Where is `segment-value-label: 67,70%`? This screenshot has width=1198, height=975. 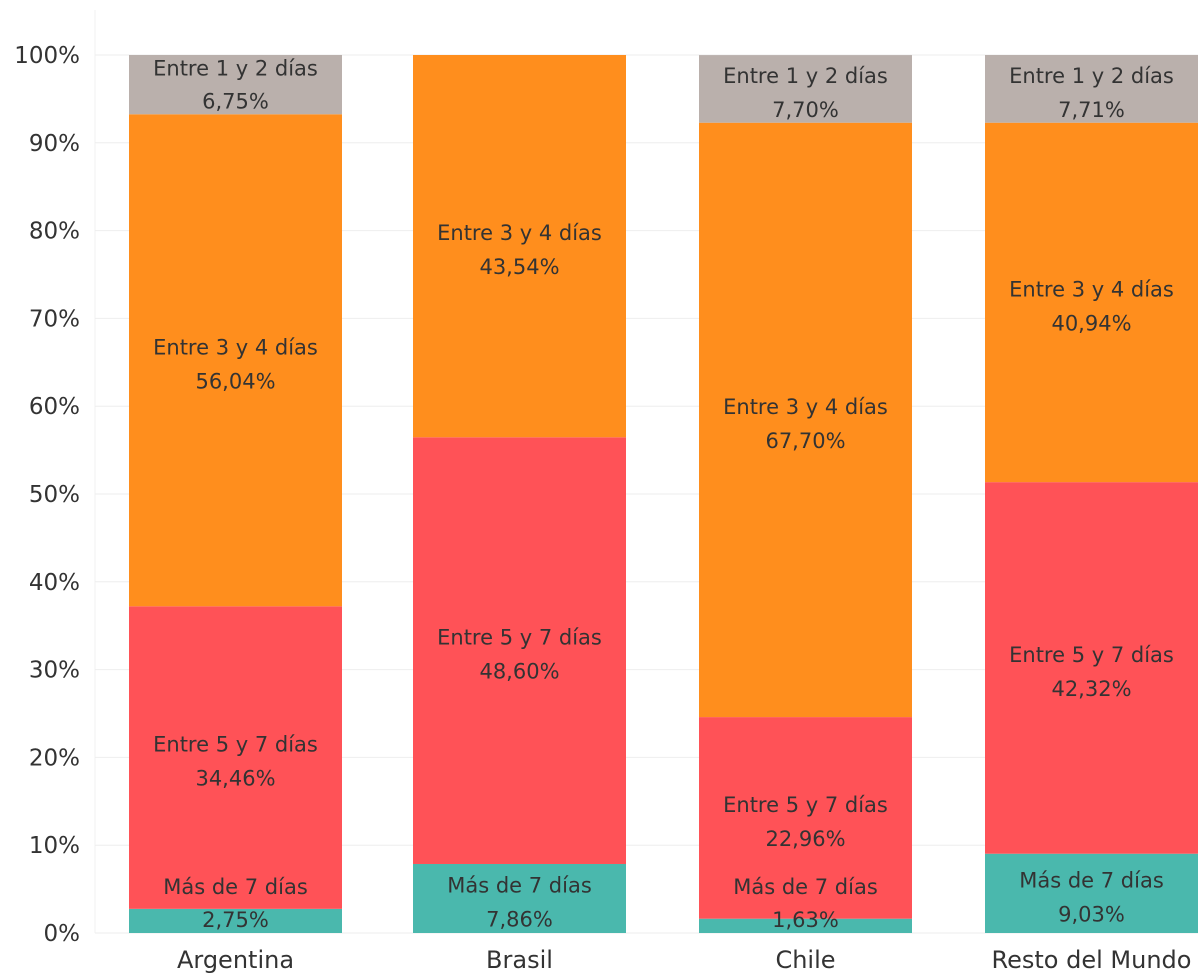
segment-value-label: 67,70% is located at coordinates (805, 441).